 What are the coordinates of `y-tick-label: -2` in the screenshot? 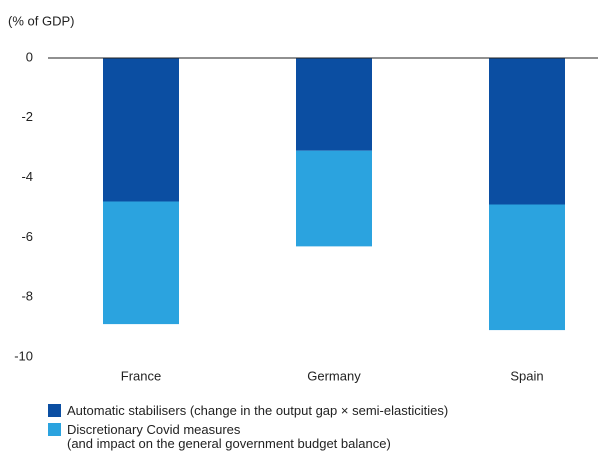 It's located at (27, 116).